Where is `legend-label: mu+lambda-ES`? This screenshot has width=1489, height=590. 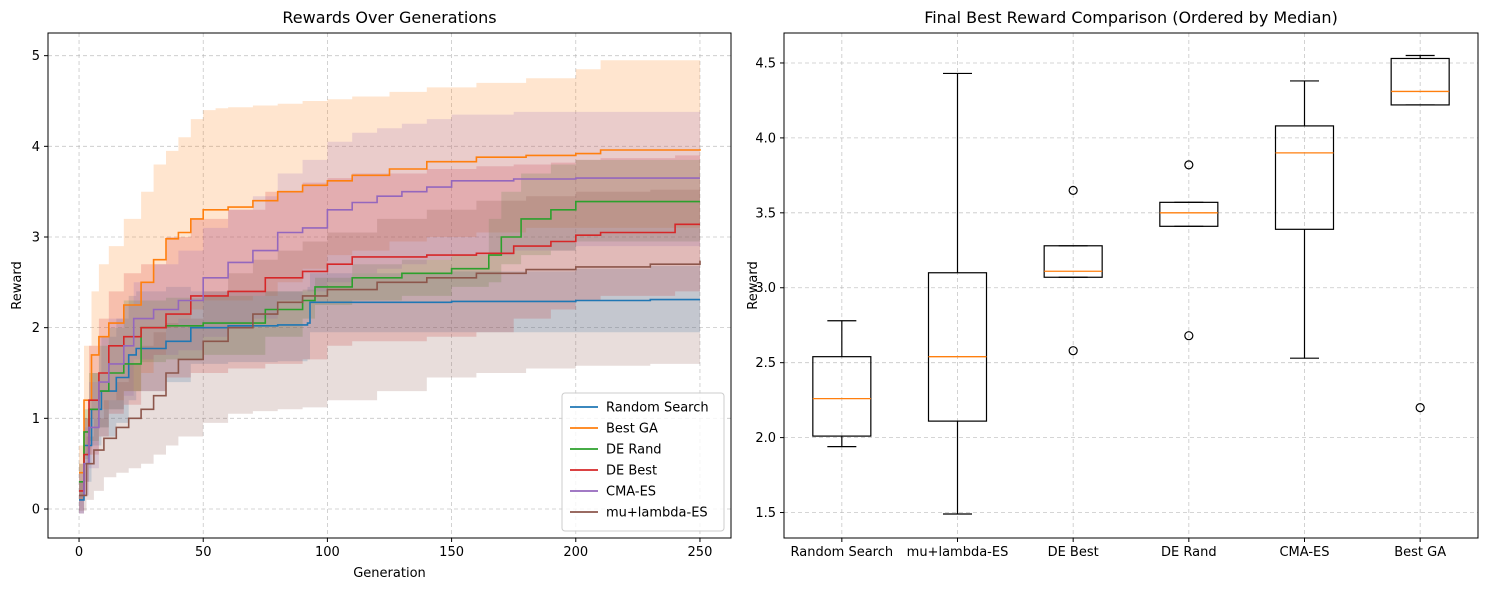
legend-label: mu+lambda-ES is located at coordinates (657, 513).